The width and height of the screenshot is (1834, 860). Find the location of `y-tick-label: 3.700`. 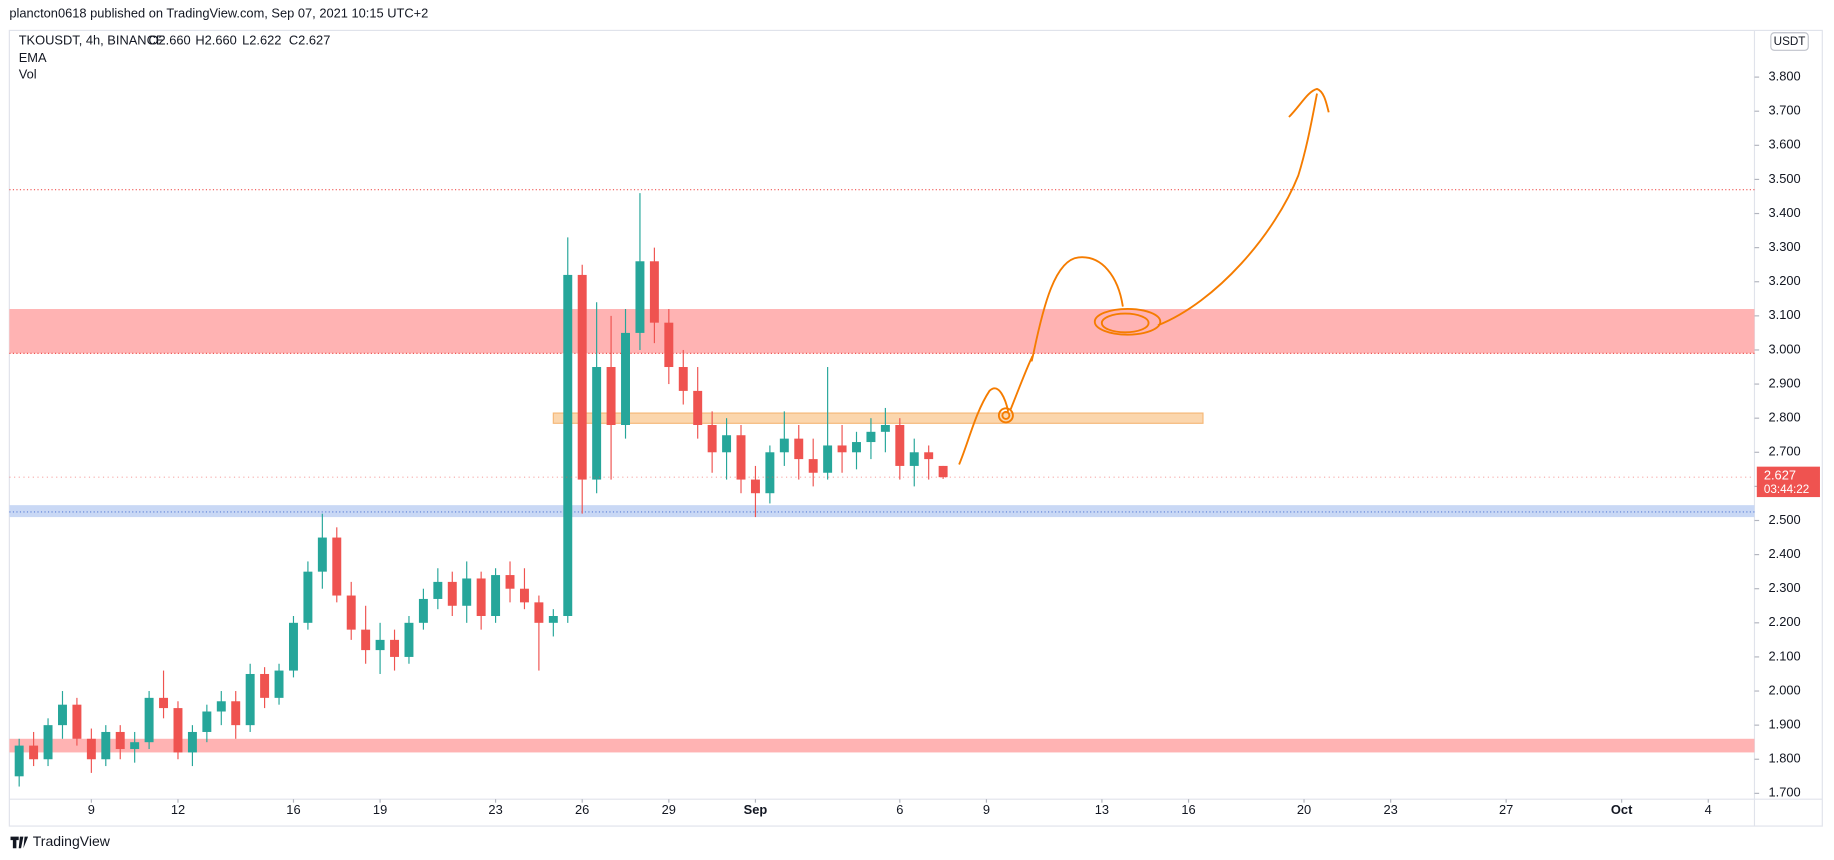

y-tick-label: 3.700 is located at coordinates (1785, 110).